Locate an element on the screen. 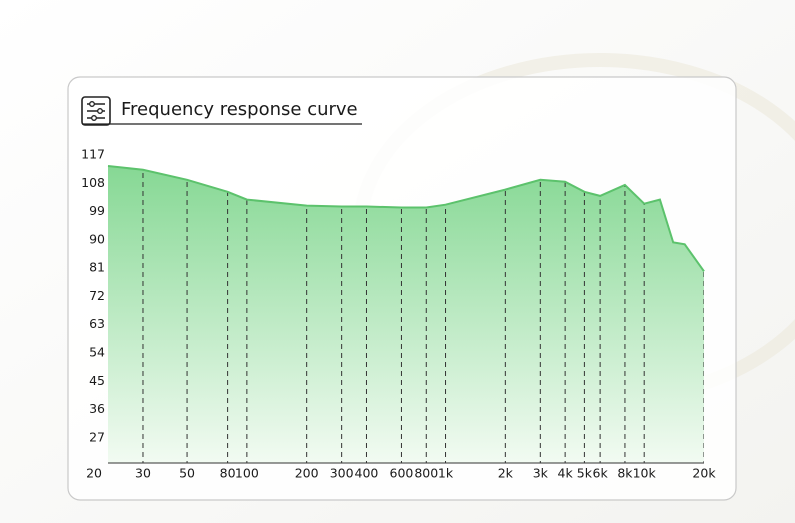 Image resolution: width=795 pixels, height=523 pixels. x-tick-label: 4k is located at coordinates (566, 473).